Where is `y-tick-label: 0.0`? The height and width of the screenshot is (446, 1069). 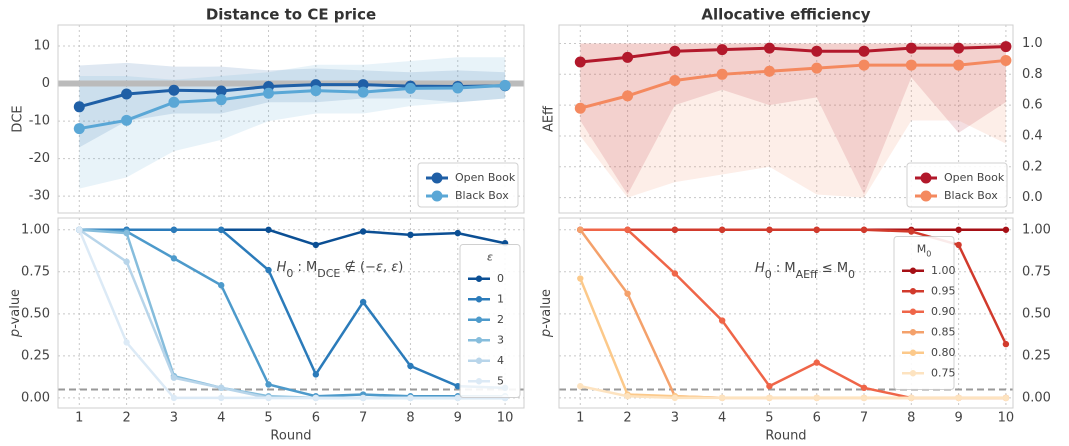
y-tick-label: 0.0 is located at coordinates (1032, 197).